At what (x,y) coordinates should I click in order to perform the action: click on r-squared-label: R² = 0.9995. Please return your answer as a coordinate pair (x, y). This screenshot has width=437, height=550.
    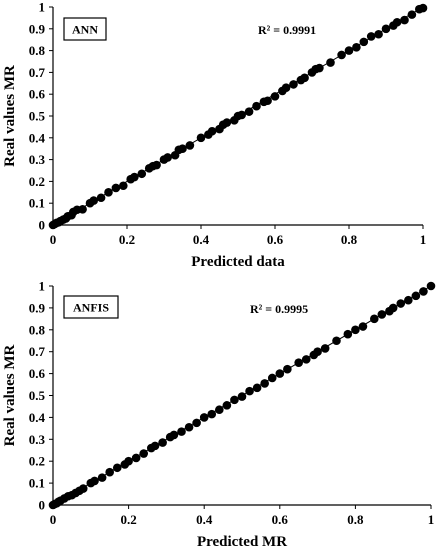
    Looking at the image, I should click on (279, 309).